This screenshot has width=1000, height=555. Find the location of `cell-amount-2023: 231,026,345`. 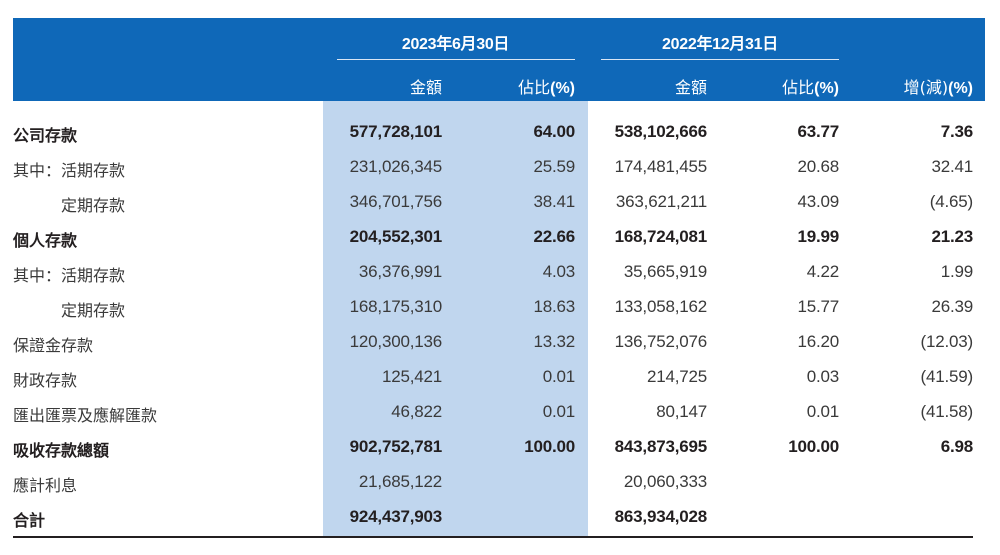

cell-amount-2023: 231,026,345 is located at coordinates (396, 166).